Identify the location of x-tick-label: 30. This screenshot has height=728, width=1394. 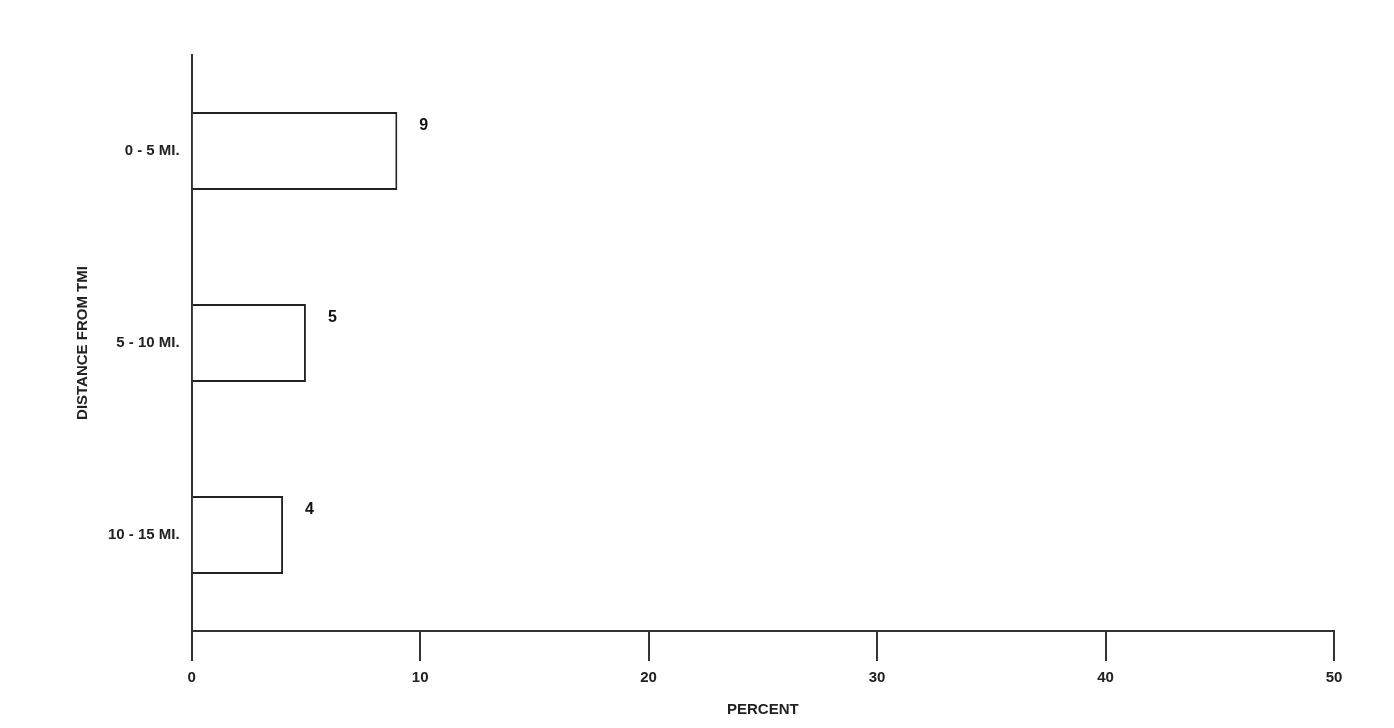
(877, 677).